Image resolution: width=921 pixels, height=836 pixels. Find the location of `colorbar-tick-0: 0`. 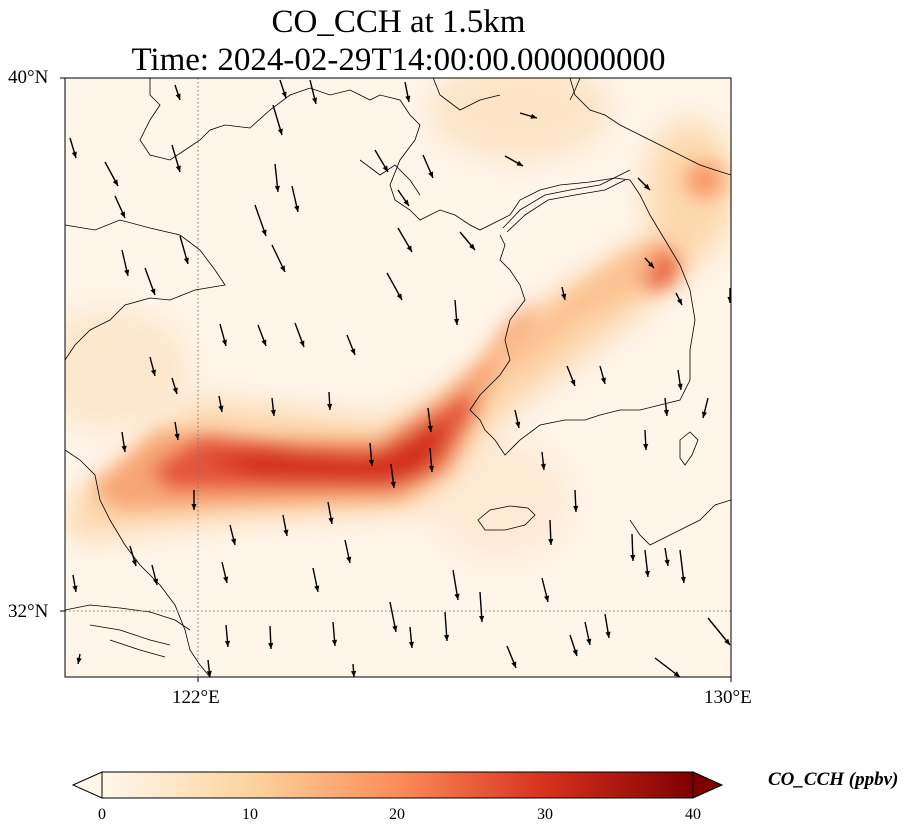

colorbar-tick-0: 0 is located at coordinates (102, 814).